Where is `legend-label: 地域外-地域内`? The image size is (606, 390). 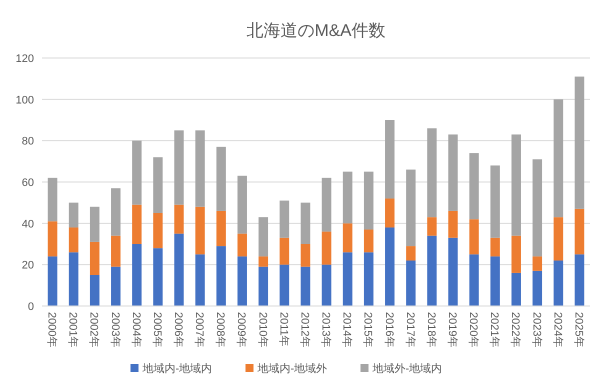
legend-label: 地域外-地域内 is located at coordinates (407, 368).